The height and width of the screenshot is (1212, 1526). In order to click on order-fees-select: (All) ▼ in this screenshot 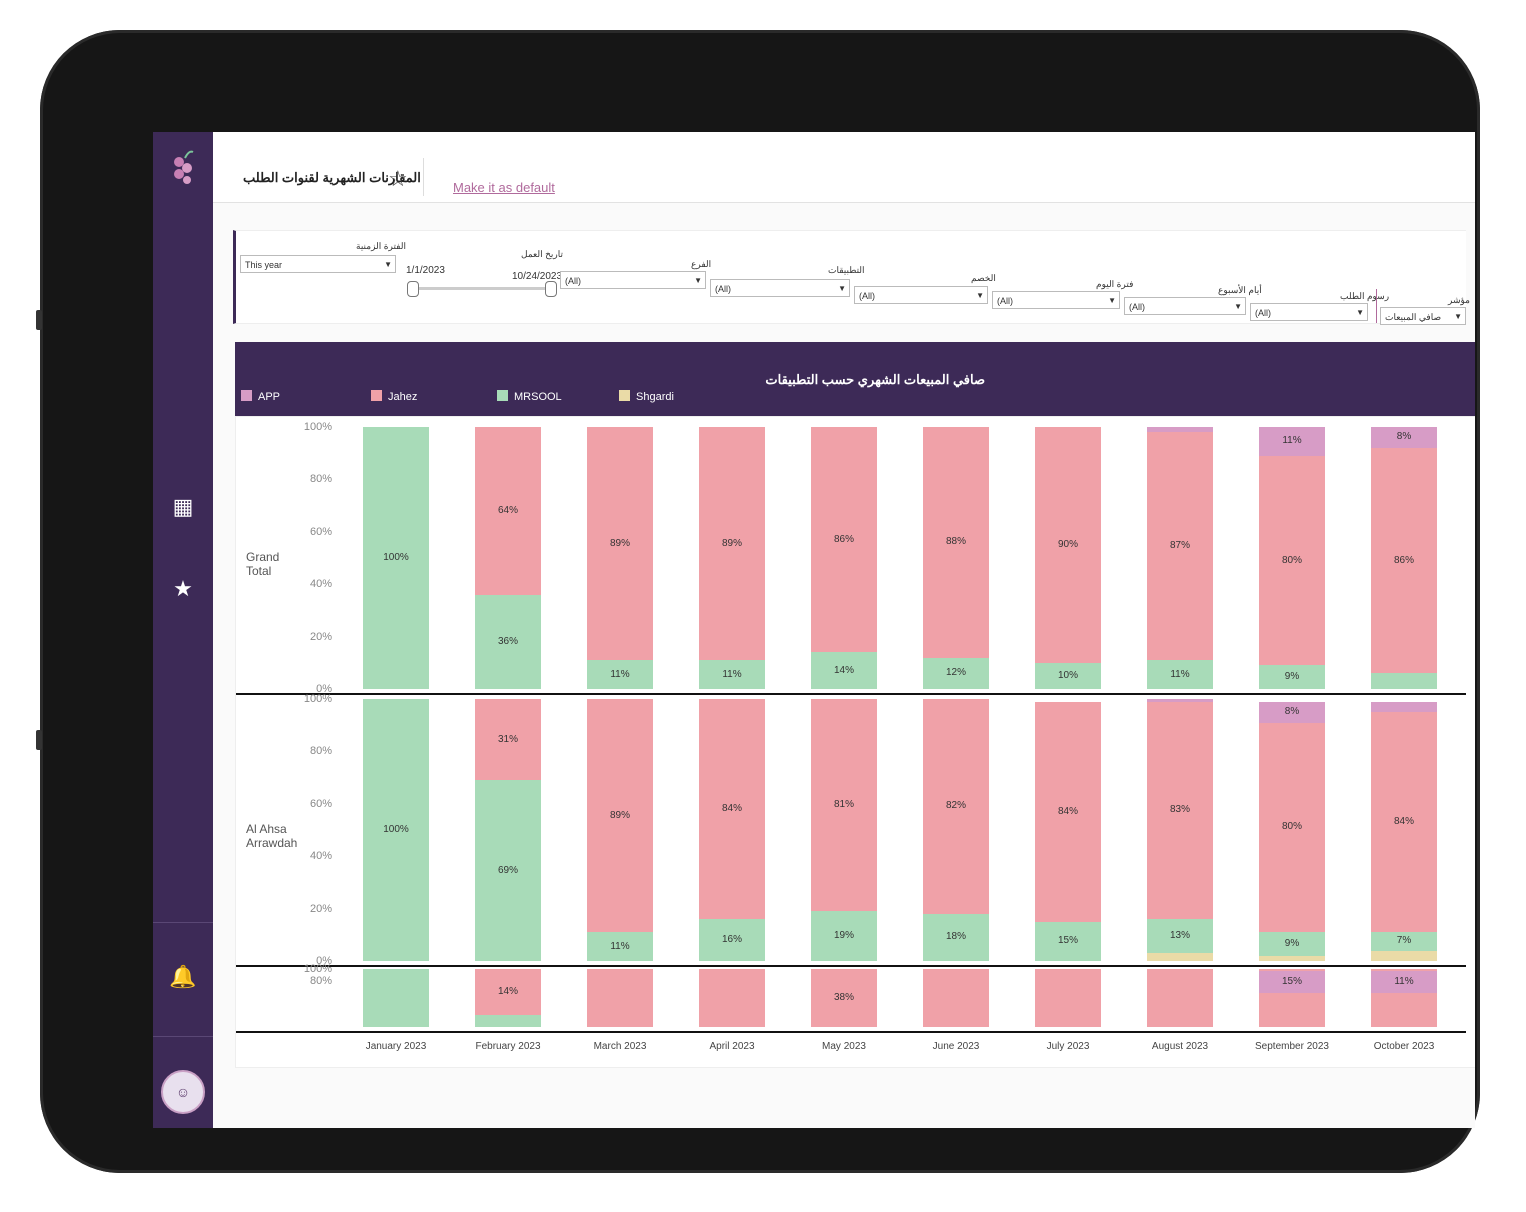, I will do `click(1309, 312)`.